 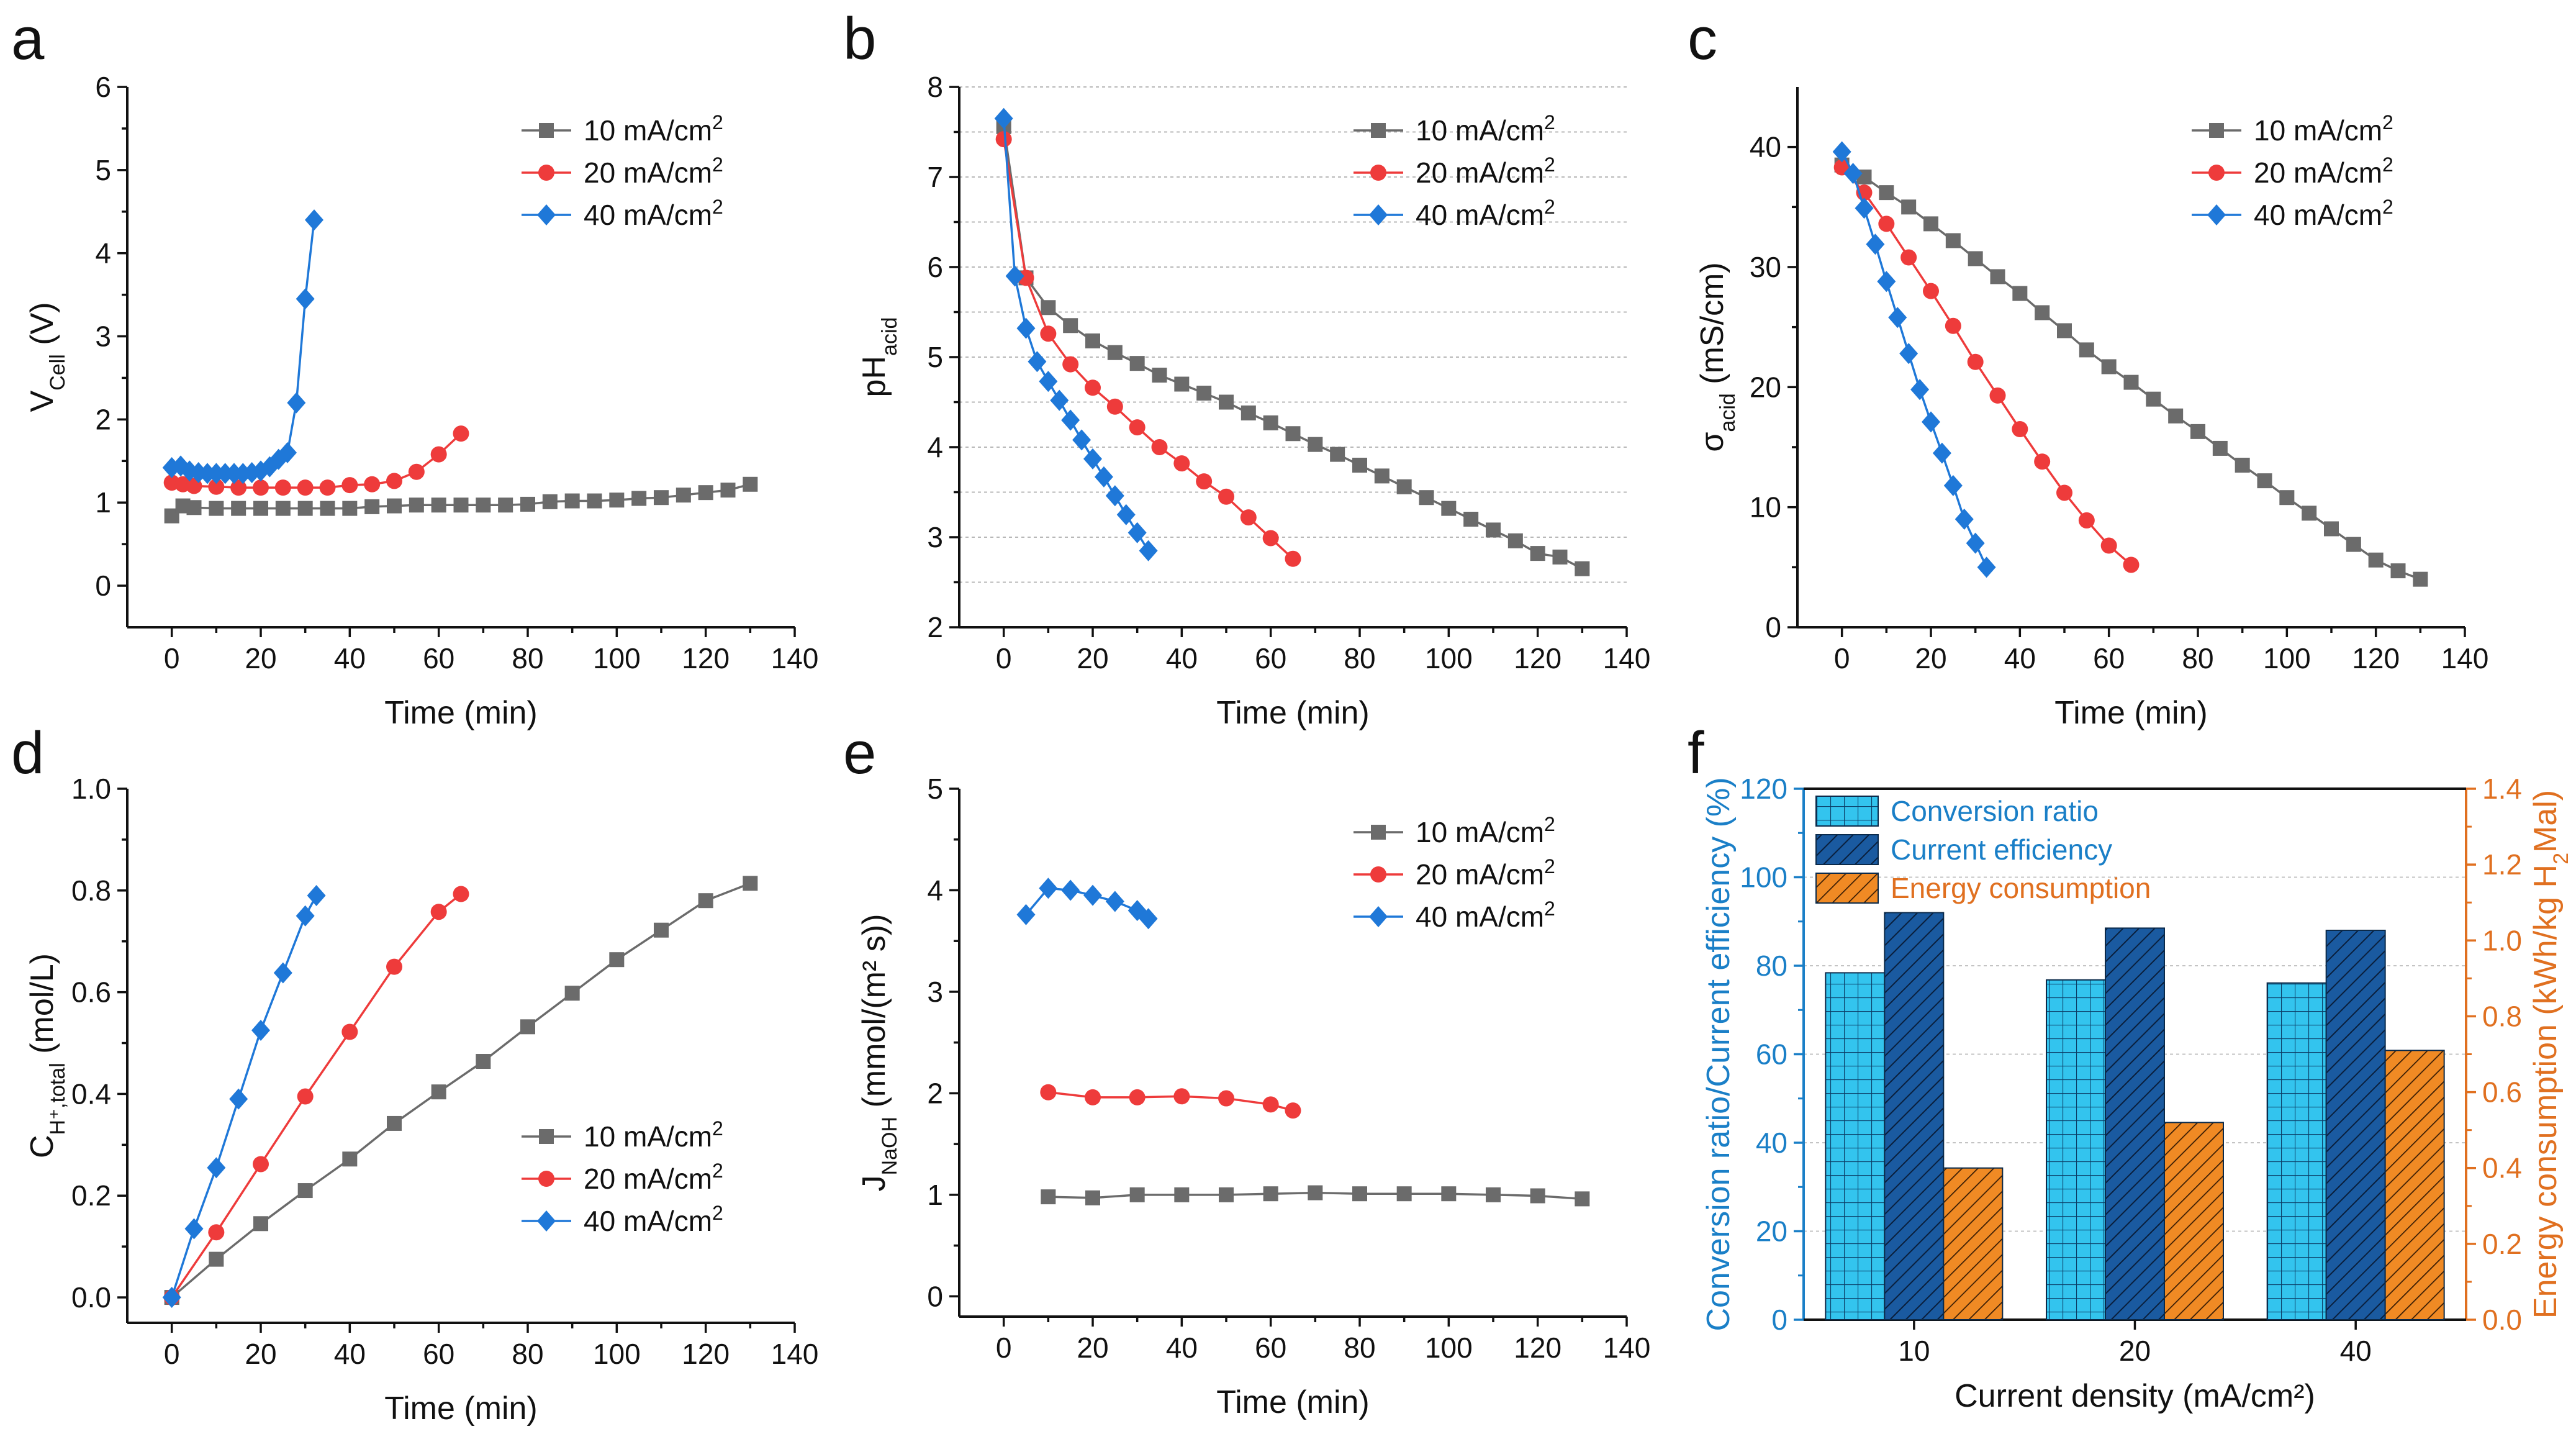 What do you see at coordinates (350, 658) in the screenshot?
I see `x-tick-label-a: 40` at bounding box center [350, 658].